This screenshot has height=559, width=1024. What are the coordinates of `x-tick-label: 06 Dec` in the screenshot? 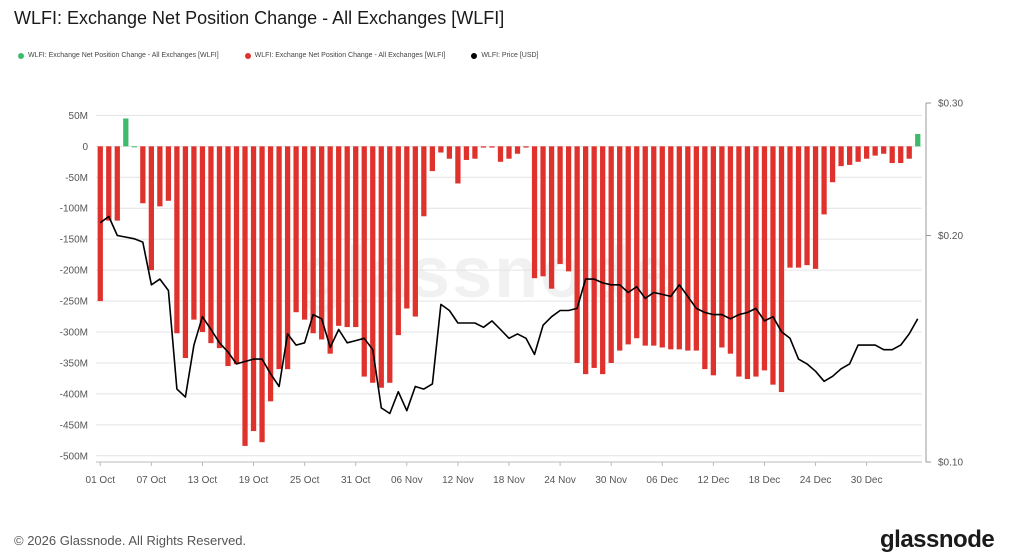 It's located at (662, 480).